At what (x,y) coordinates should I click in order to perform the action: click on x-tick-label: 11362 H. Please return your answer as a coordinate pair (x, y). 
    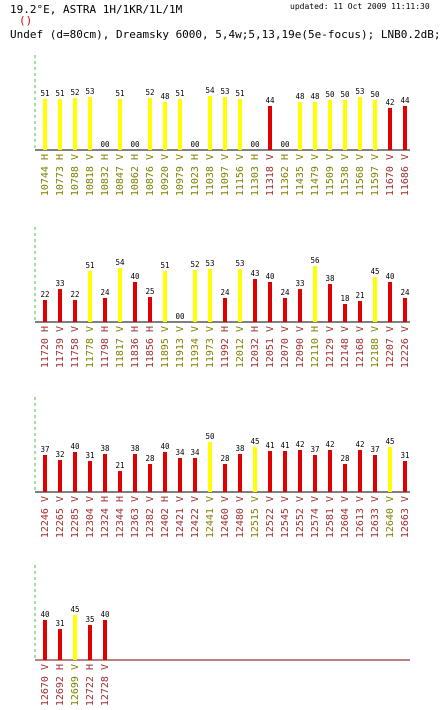
    Looking at the image, I should click on (285, 175).